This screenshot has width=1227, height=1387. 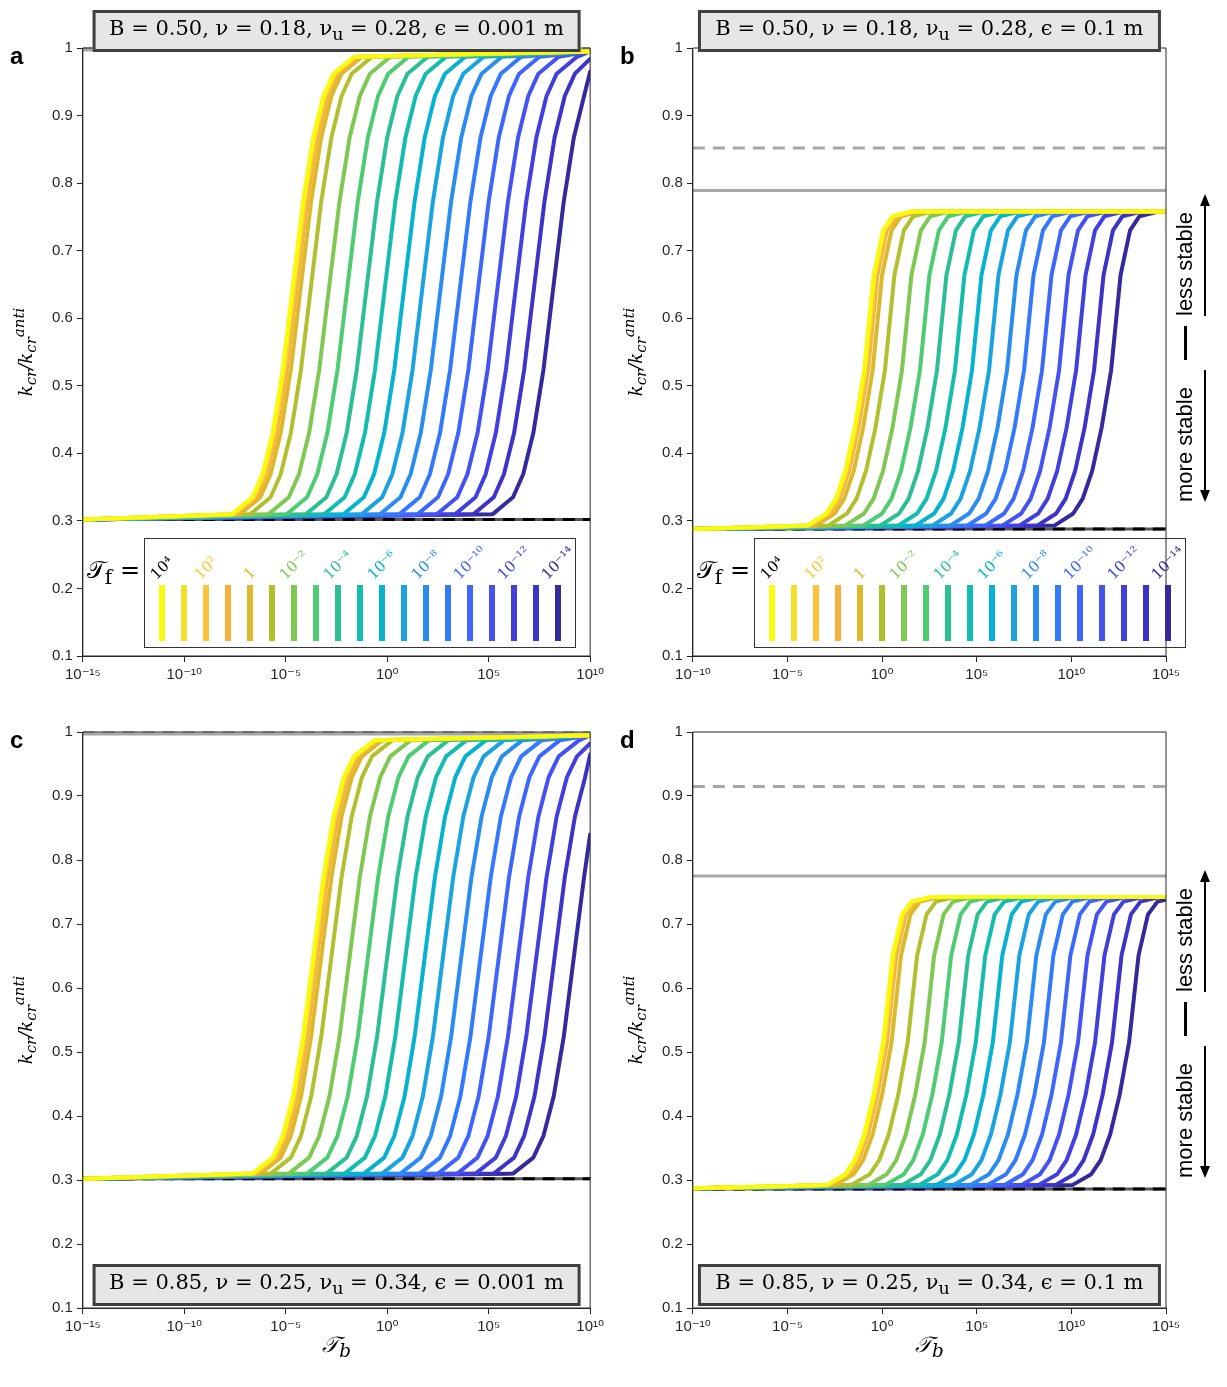 What do you see at coordinates (627, 56) in the screenshot?
I see `text: b` at bounding box center [627, 56].